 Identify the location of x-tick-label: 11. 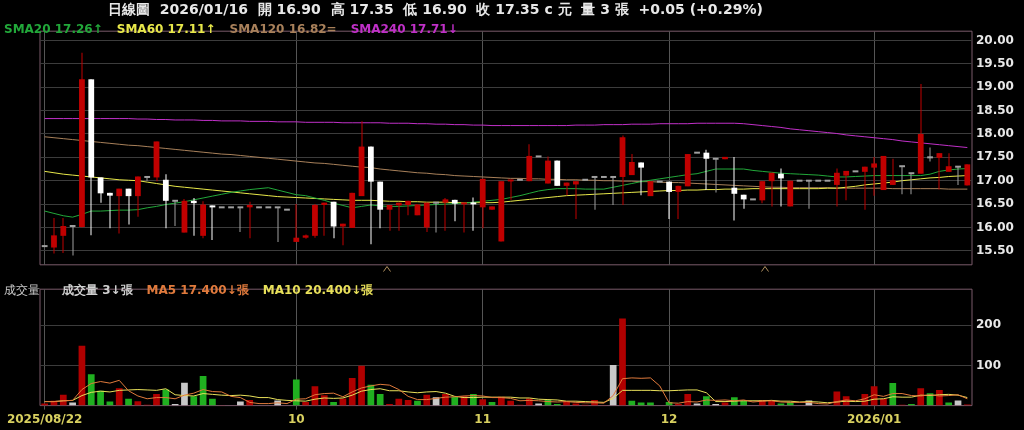
(483, 418).